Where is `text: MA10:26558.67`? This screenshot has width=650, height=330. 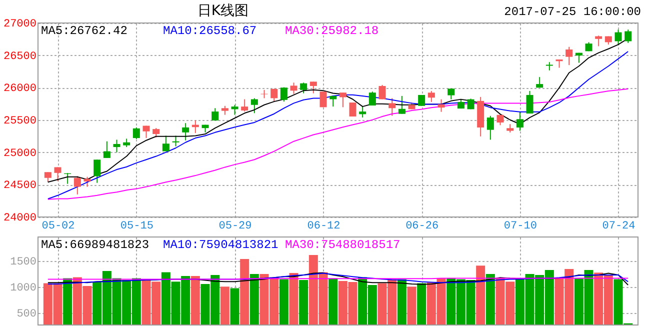 text: MA10:26558.67 is located at coordinates (210, 31).